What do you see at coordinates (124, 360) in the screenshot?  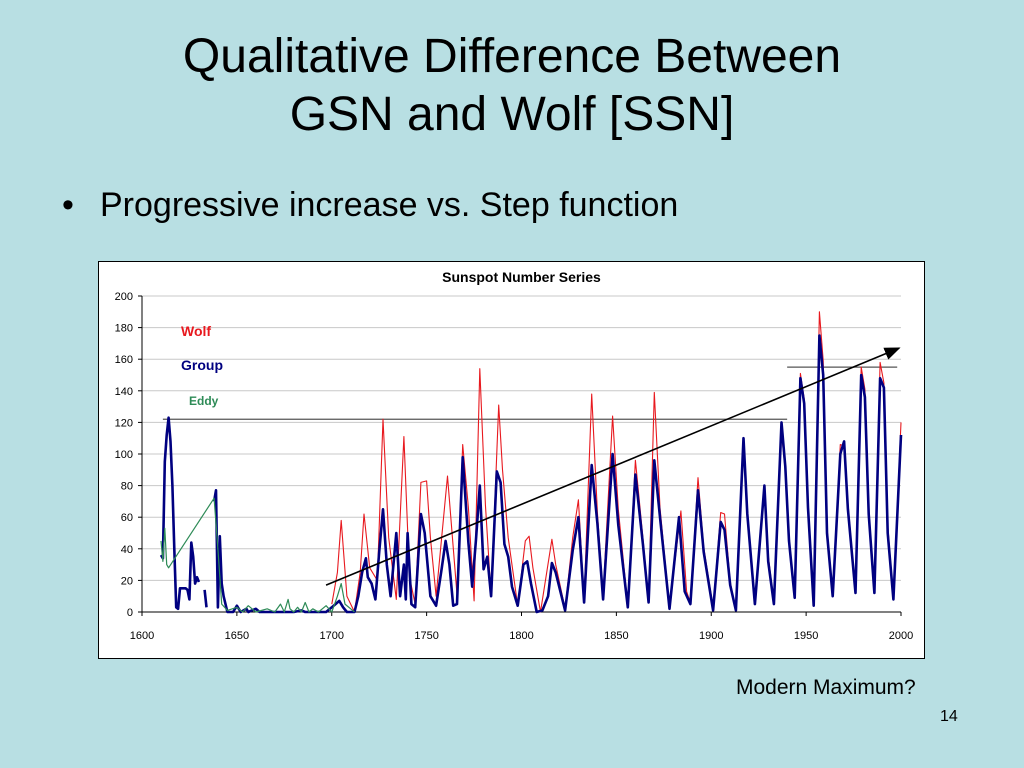 I see `y-tick-label: 160` at bounding box center [124, 360].